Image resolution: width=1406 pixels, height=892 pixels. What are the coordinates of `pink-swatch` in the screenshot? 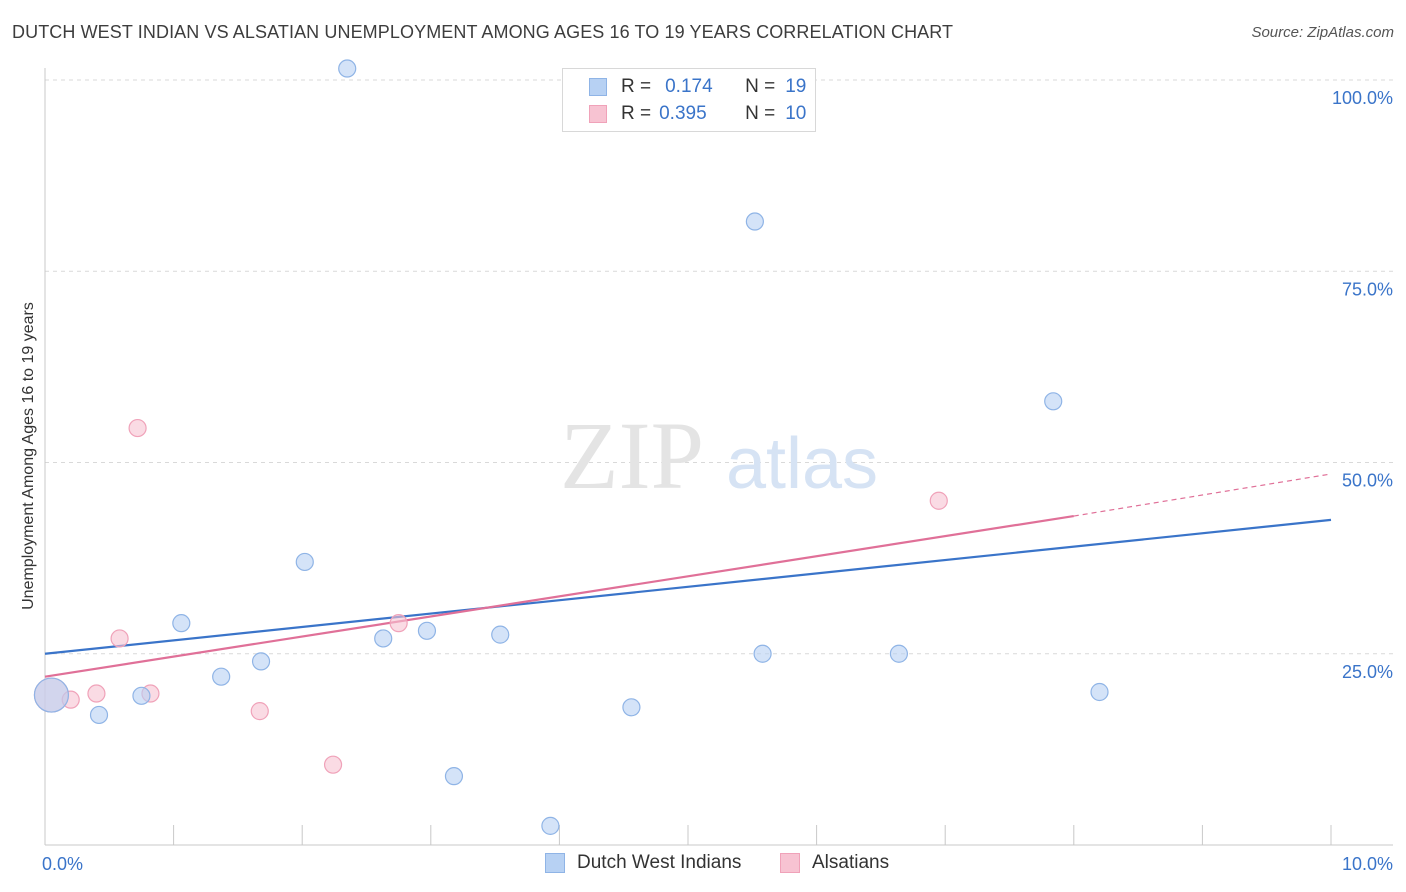 It's located at (598, 114).